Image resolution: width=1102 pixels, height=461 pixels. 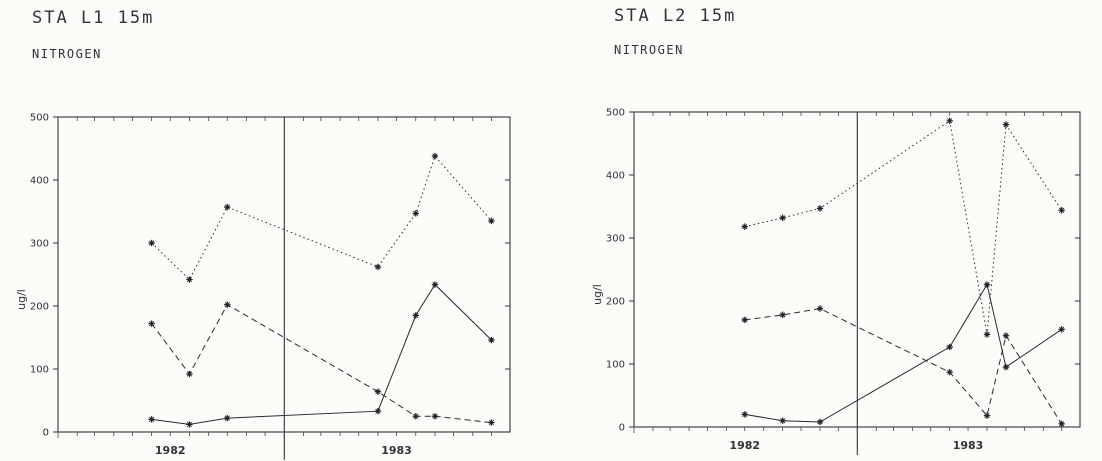 I want to click on chart-title: STA L2 15m, so click(x=675, y=16).